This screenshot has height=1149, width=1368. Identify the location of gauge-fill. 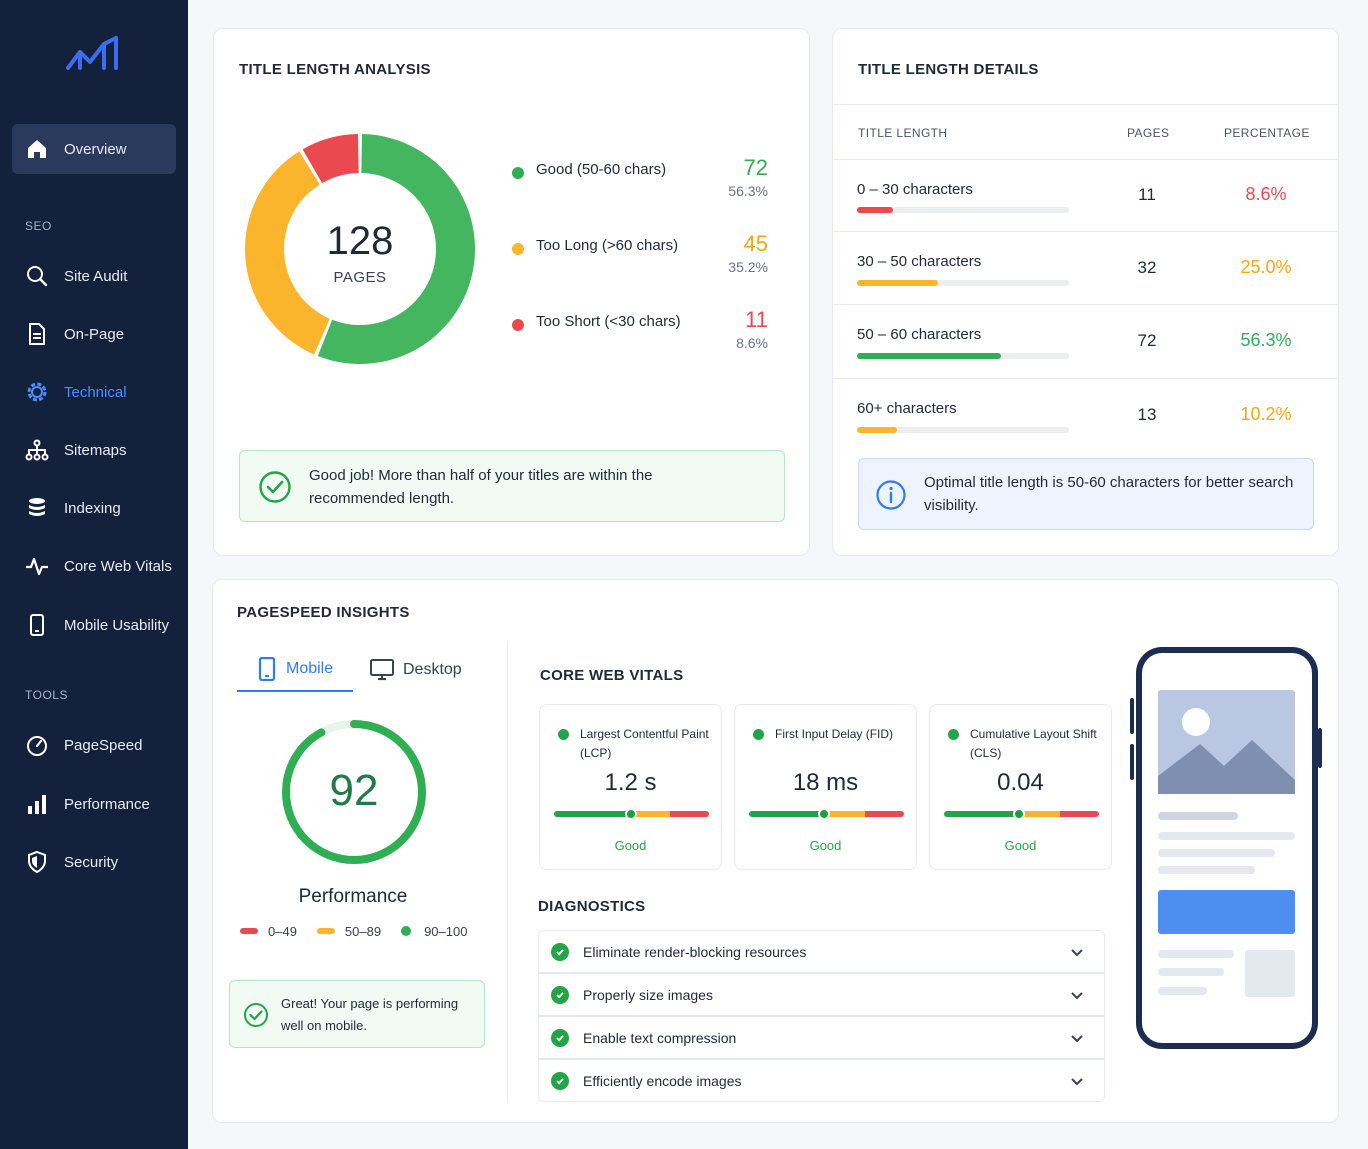
(354, 792).